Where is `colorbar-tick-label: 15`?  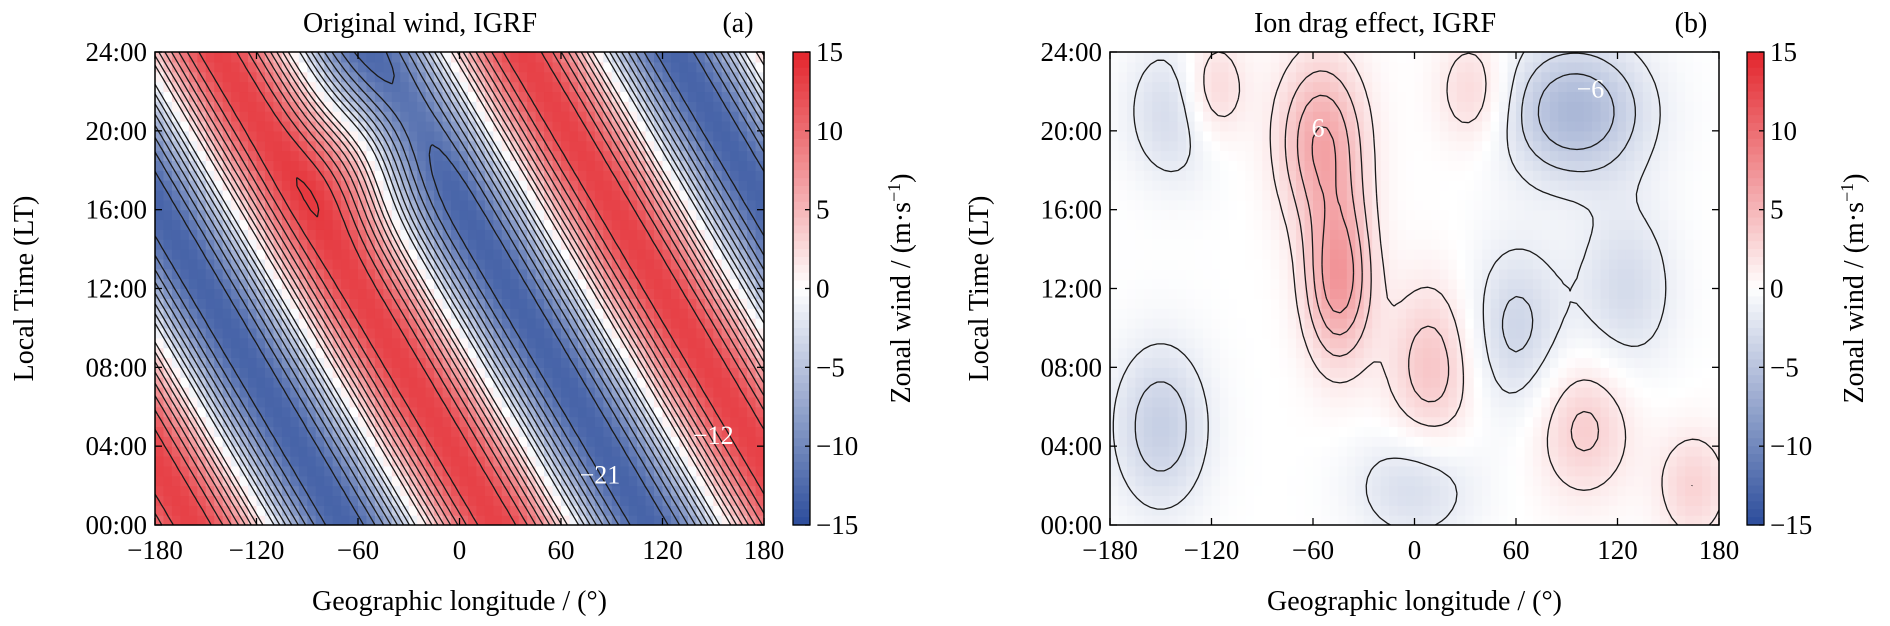
colorbar-tick-label: 15 is located at coordinates (829, 52).